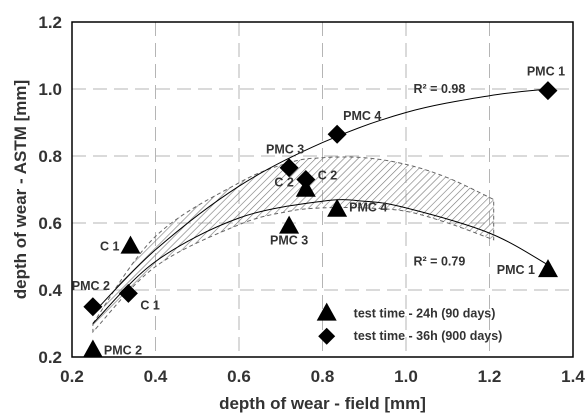 The width and height of the screenshot is (585, 413). Describe the element at coordinates (50, 357) in the screenshot. I see `y-tick-label: 0.2` at that location.